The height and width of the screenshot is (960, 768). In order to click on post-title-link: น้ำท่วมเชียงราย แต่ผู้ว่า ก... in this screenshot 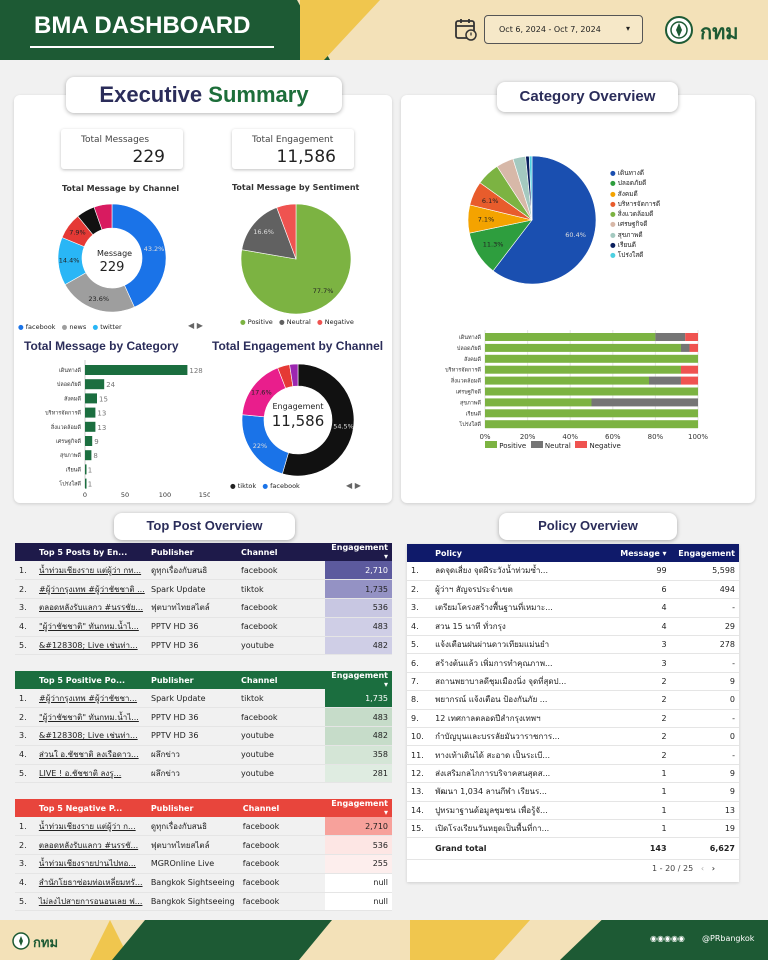, I will do `click(90, 827)`.